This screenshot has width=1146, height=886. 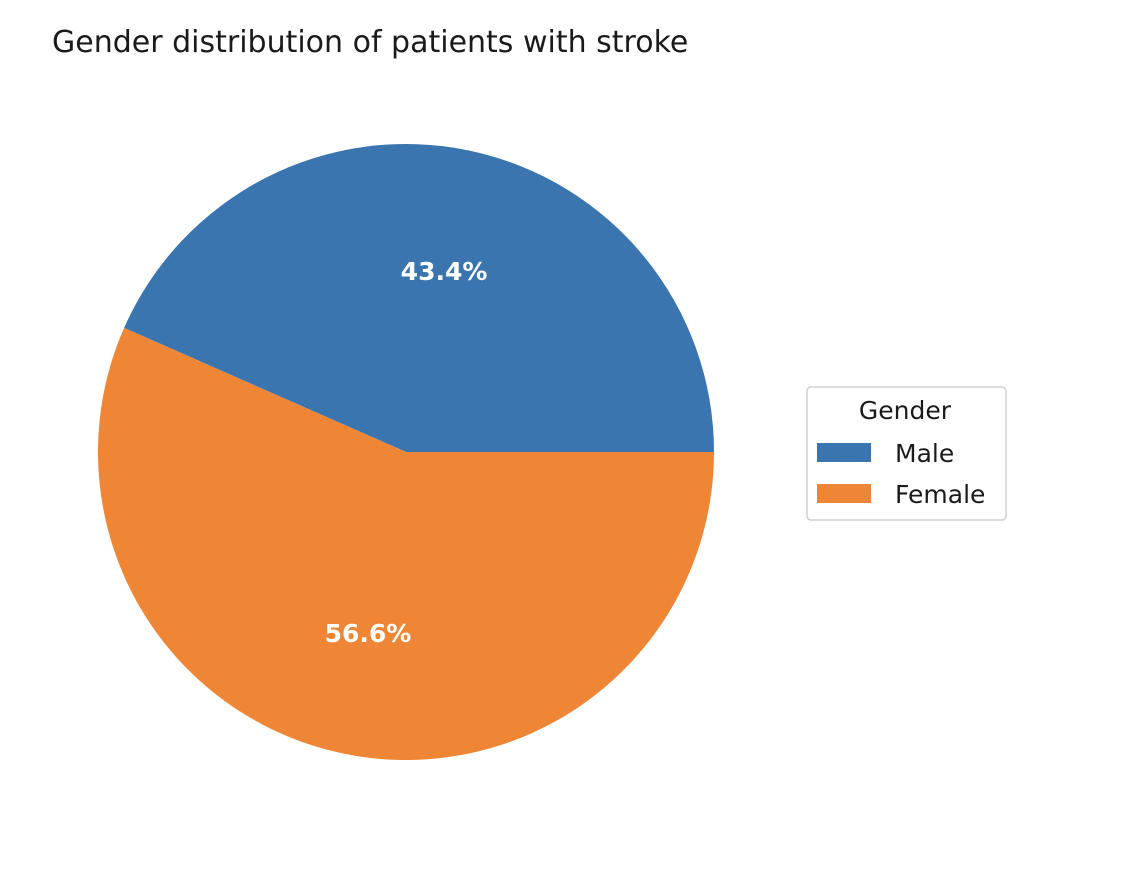 What do you see at coordinates (844, 452) in the screenshot?
I see `legend-swatch-male` at bounding box center [844, 452].